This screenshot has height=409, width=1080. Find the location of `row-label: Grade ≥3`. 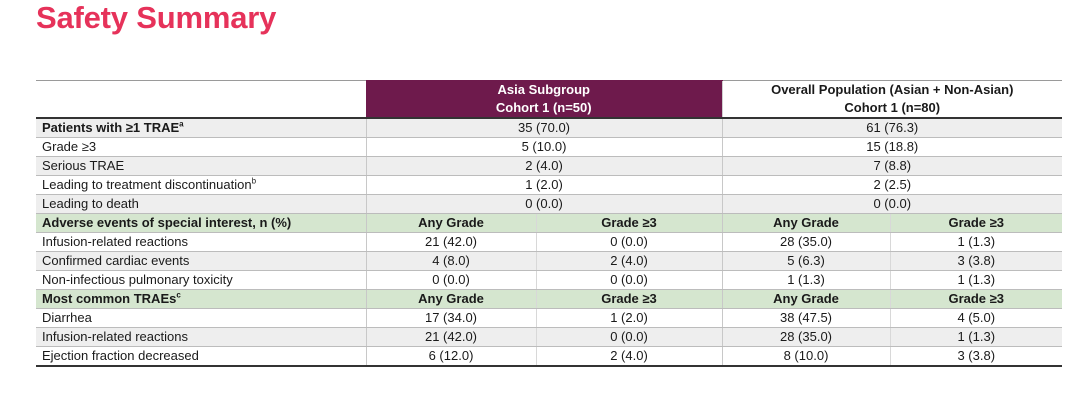

row-label: Grade ≥3 is located at coordinates (201, 147).